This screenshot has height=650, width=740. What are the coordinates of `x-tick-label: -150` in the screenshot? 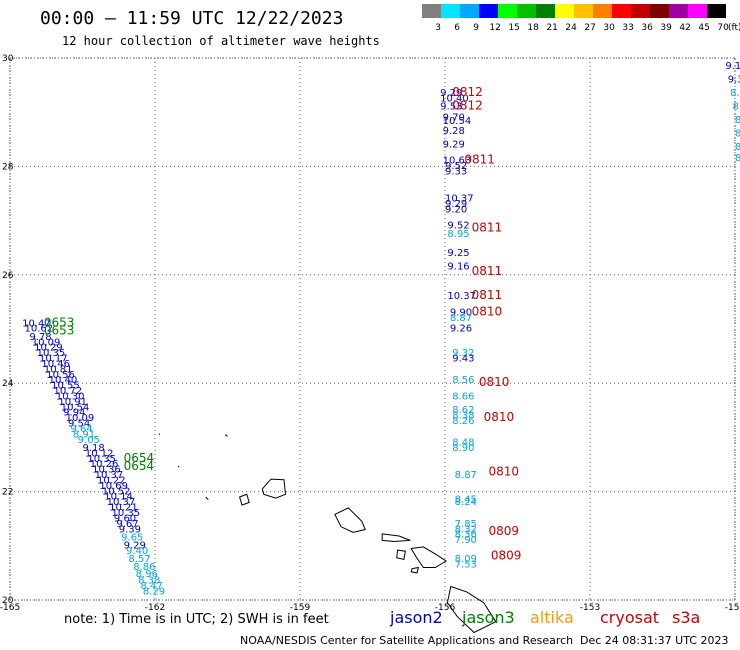 It's located at (732, 608).